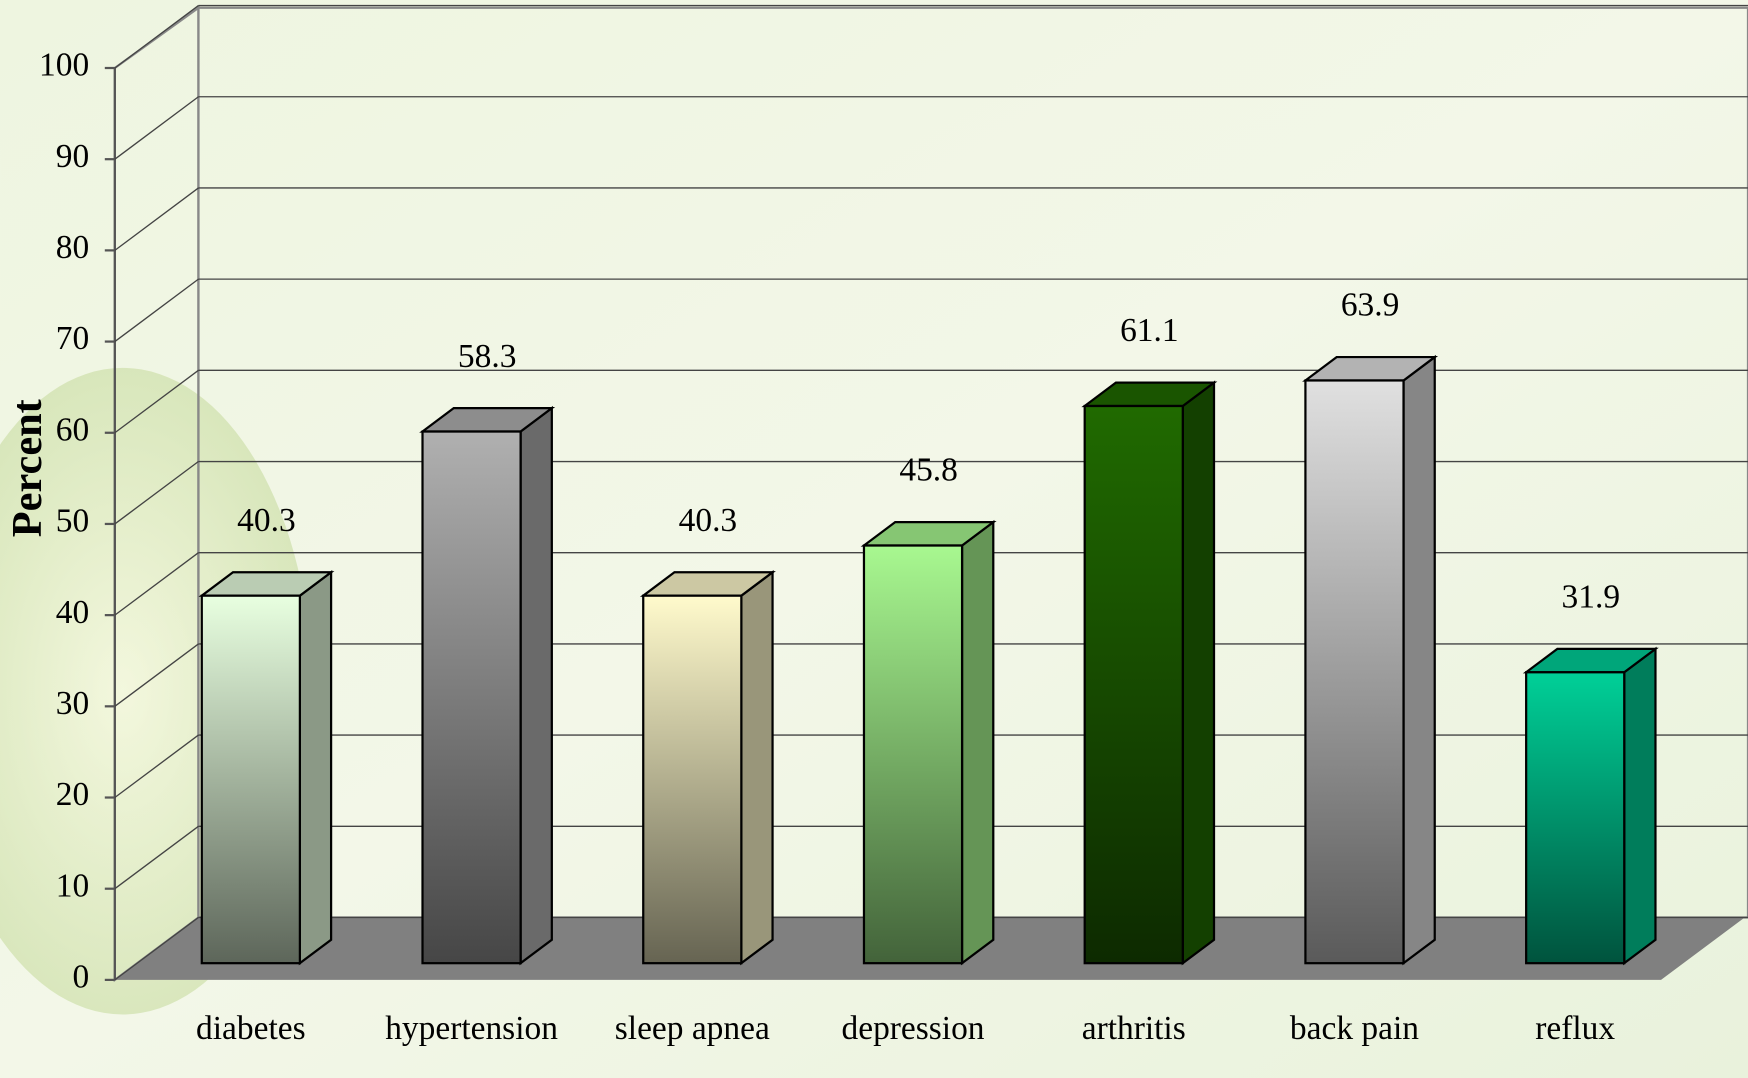  I want to click on x-tick-label: back pain, so click(1354, 1028).